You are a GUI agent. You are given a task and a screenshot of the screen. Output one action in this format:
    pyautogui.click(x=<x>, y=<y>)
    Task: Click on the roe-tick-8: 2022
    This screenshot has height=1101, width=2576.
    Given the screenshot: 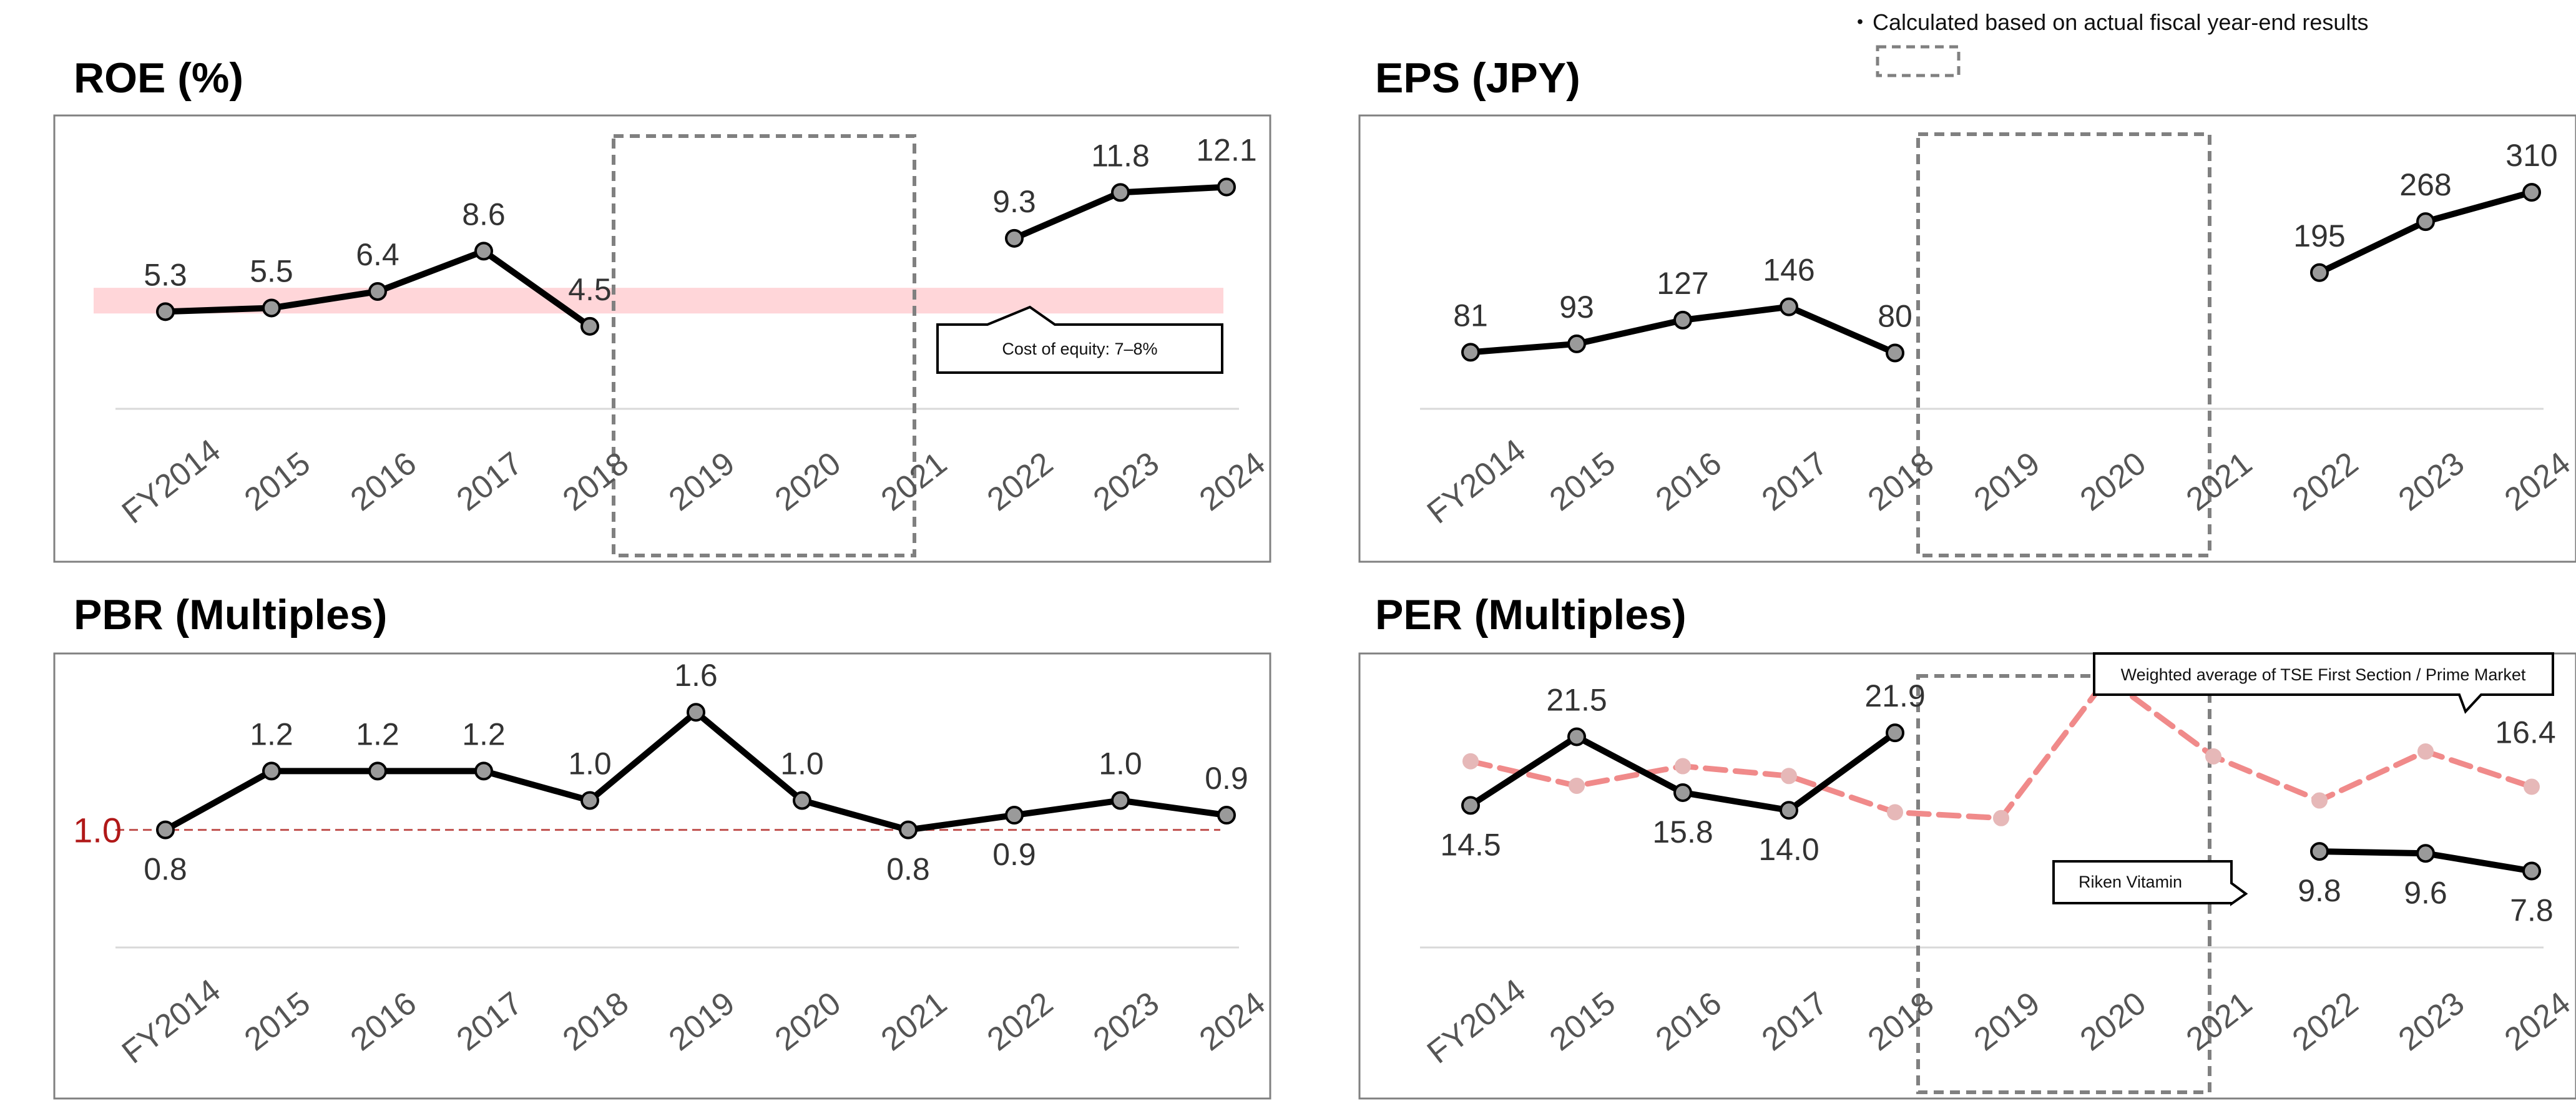 What is the action you would take?
    pyautogui.click(x=1020, y=481)
    